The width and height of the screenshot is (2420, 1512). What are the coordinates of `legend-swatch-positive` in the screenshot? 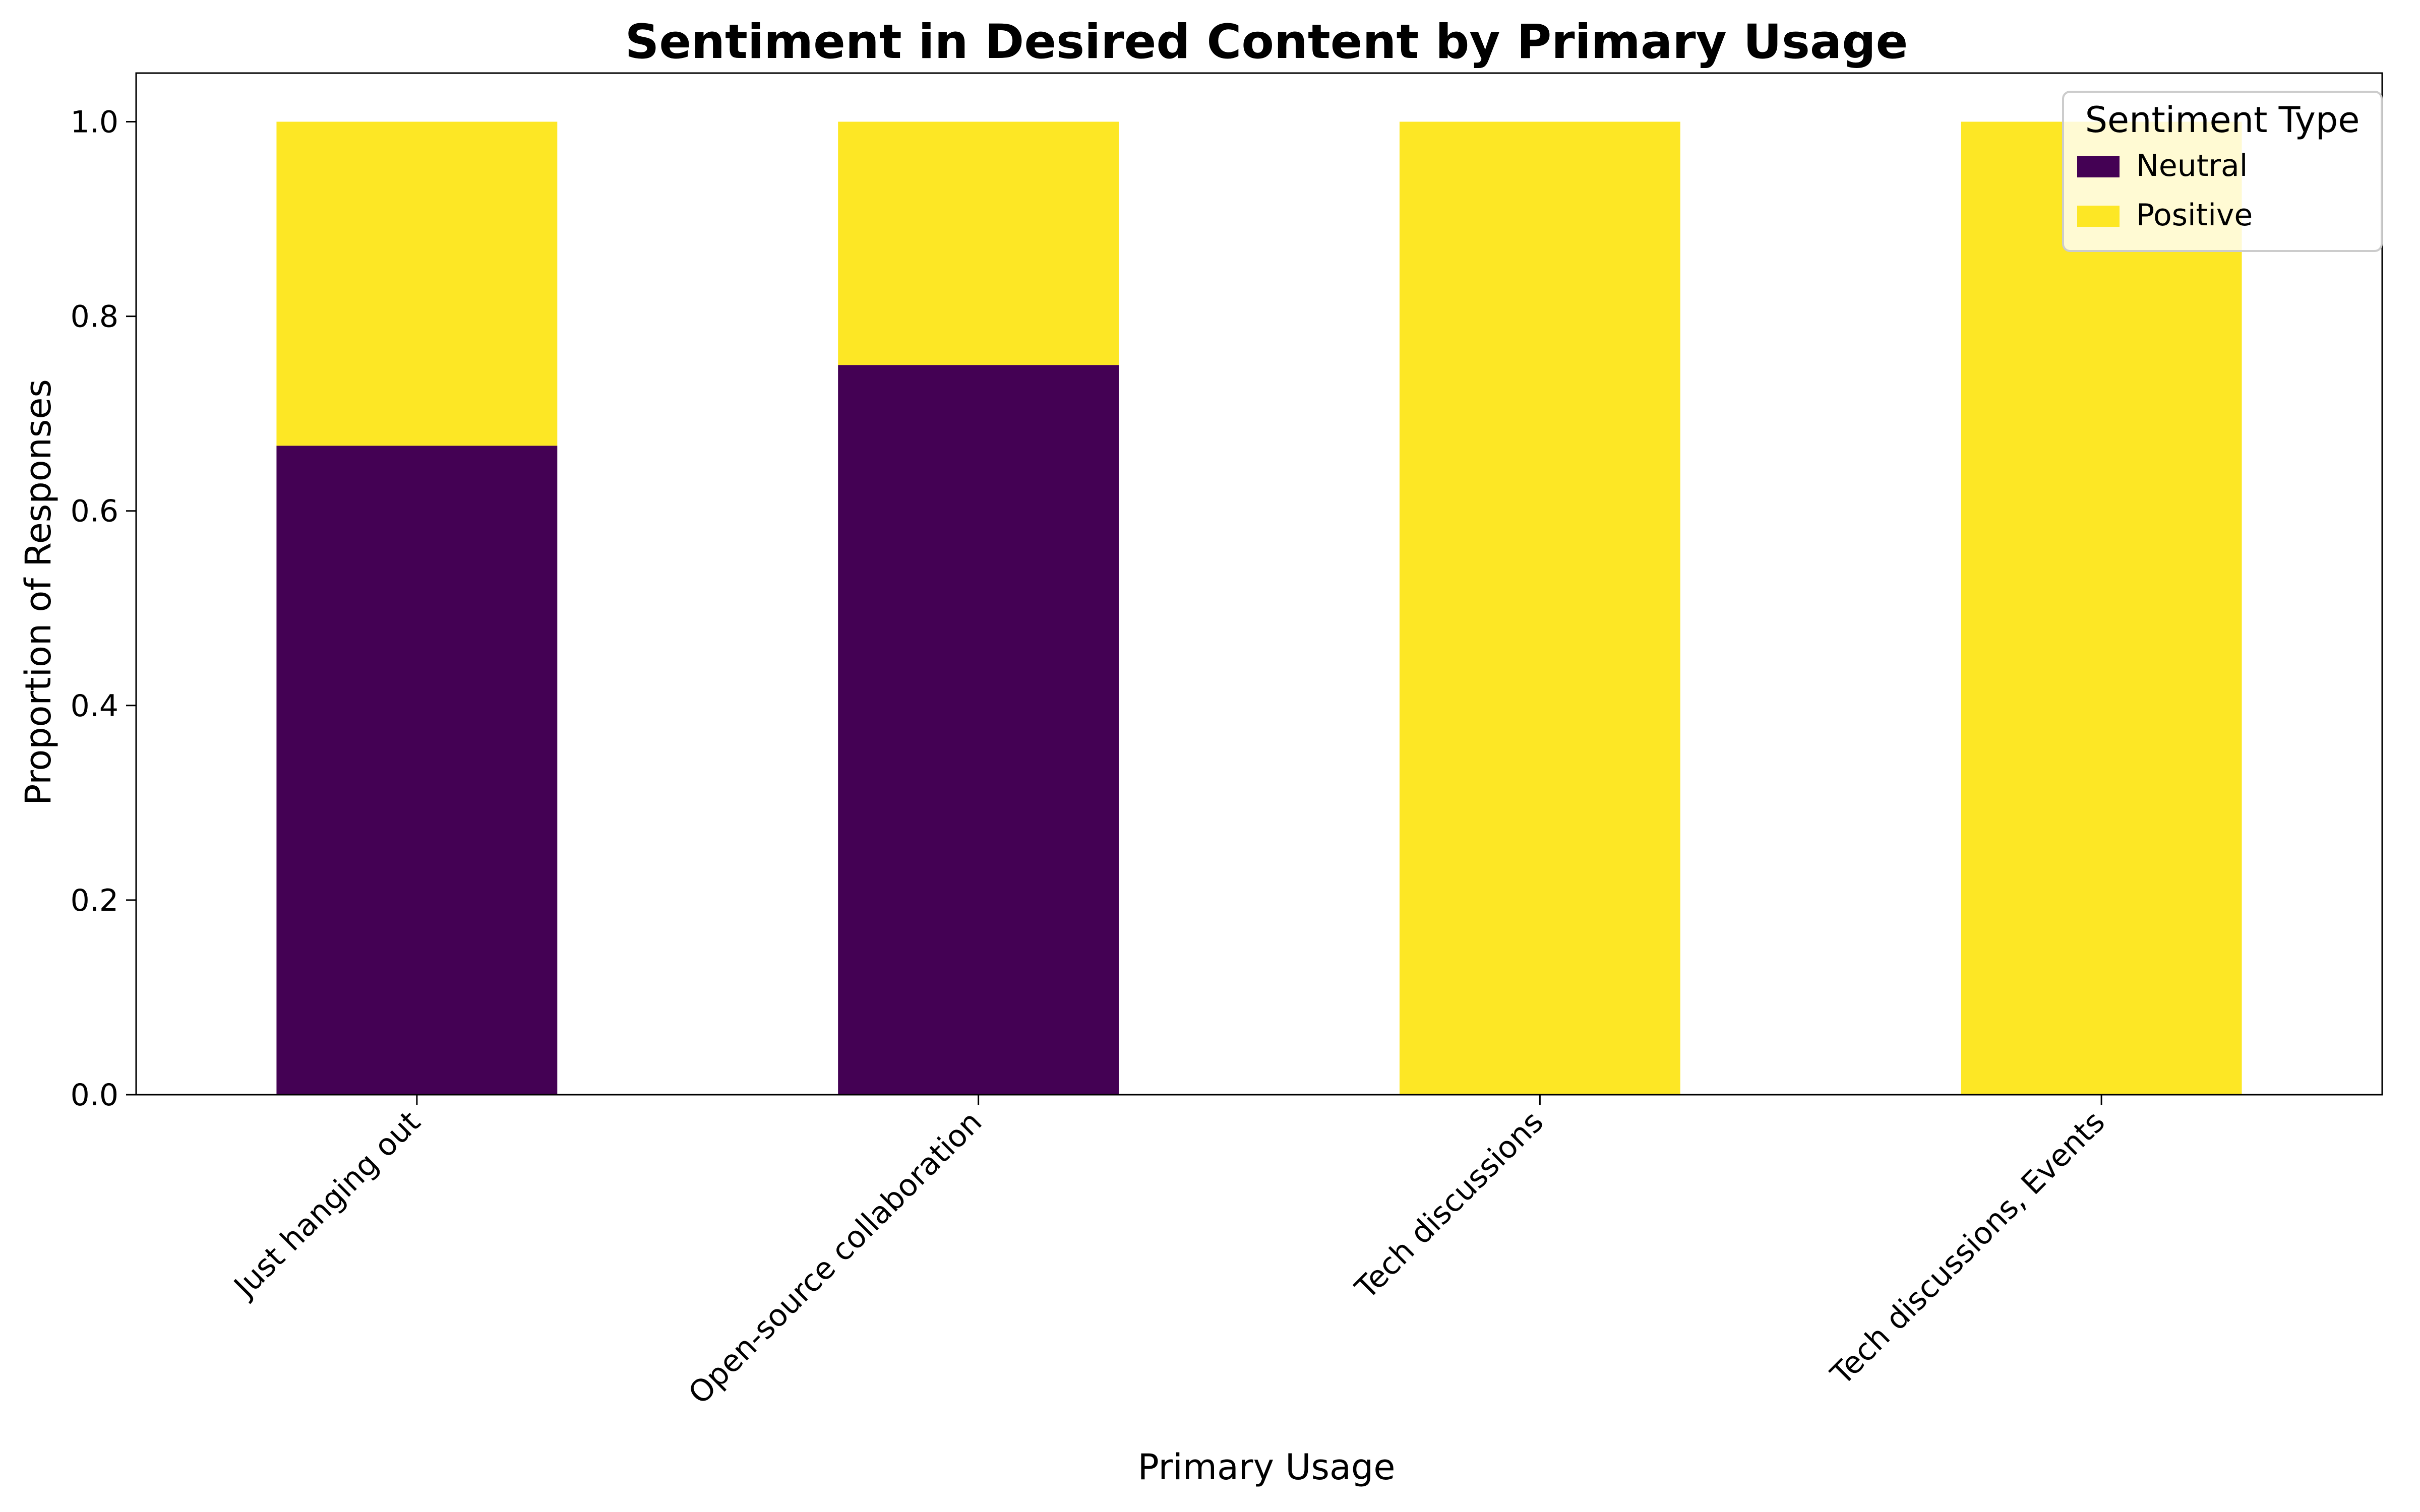 It's located at (2098, 216).